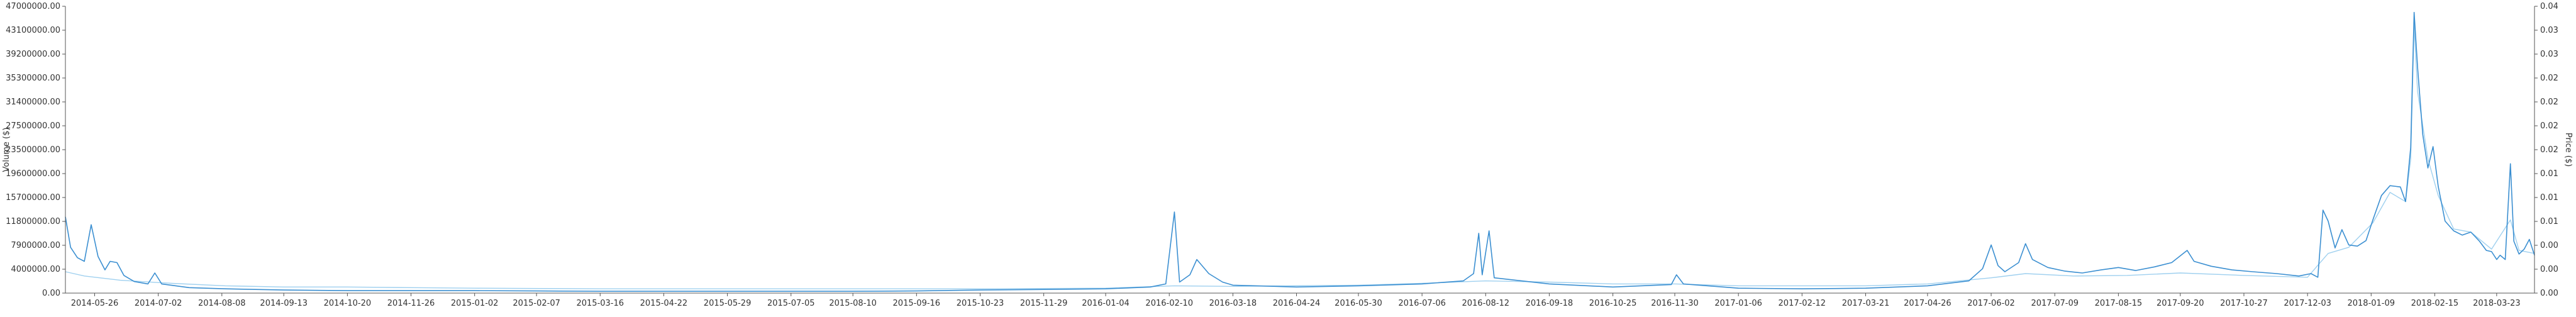  Describe the element at coordinates (33, 221) in the screenshot. I see `left-tick-label: 11800000.00` at that location.